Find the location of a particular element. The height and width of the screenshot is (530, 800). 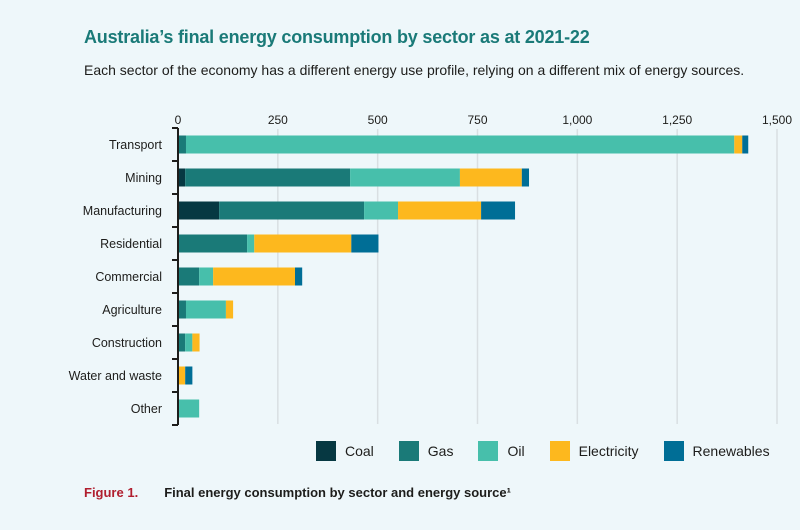

legend-item-coal: Coal is located at coordinates (345, 451).